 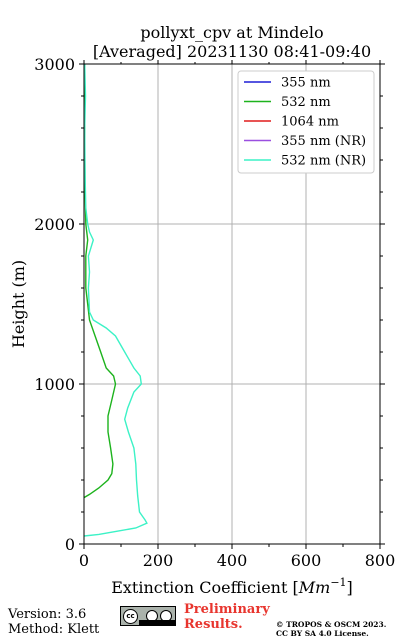 I want to click on x-tick-label: 400, so click(x=232, y=560).